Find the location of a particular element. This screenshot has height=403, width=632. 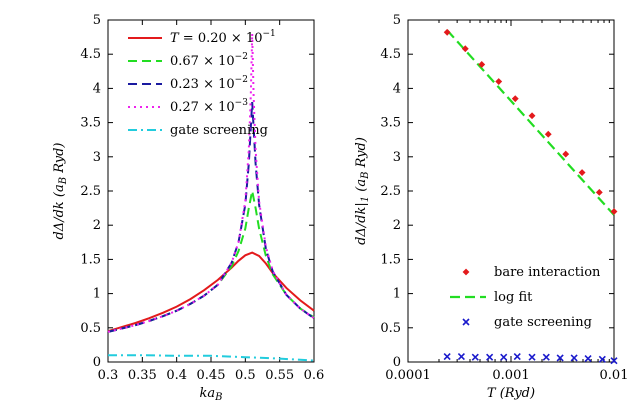

right-series-log-fit is located at coordinates (530, 122).